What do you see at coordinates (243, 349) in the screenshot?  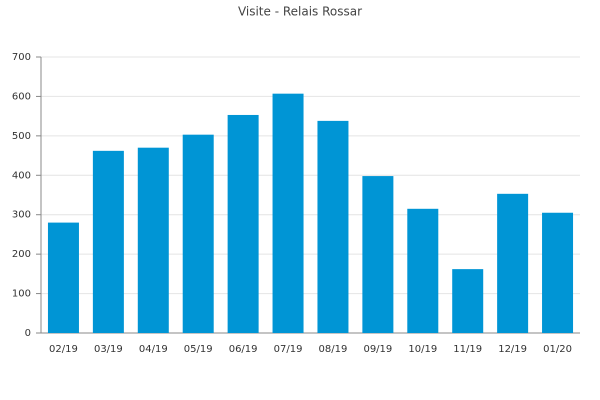 I see `x-tick-label: 06/19` at bounding box center [243, 349].